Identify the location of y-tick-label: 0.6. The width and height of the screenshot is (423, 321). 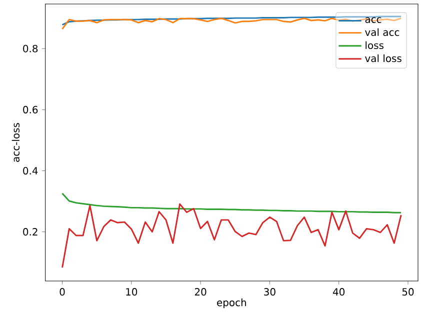
(30, 110).